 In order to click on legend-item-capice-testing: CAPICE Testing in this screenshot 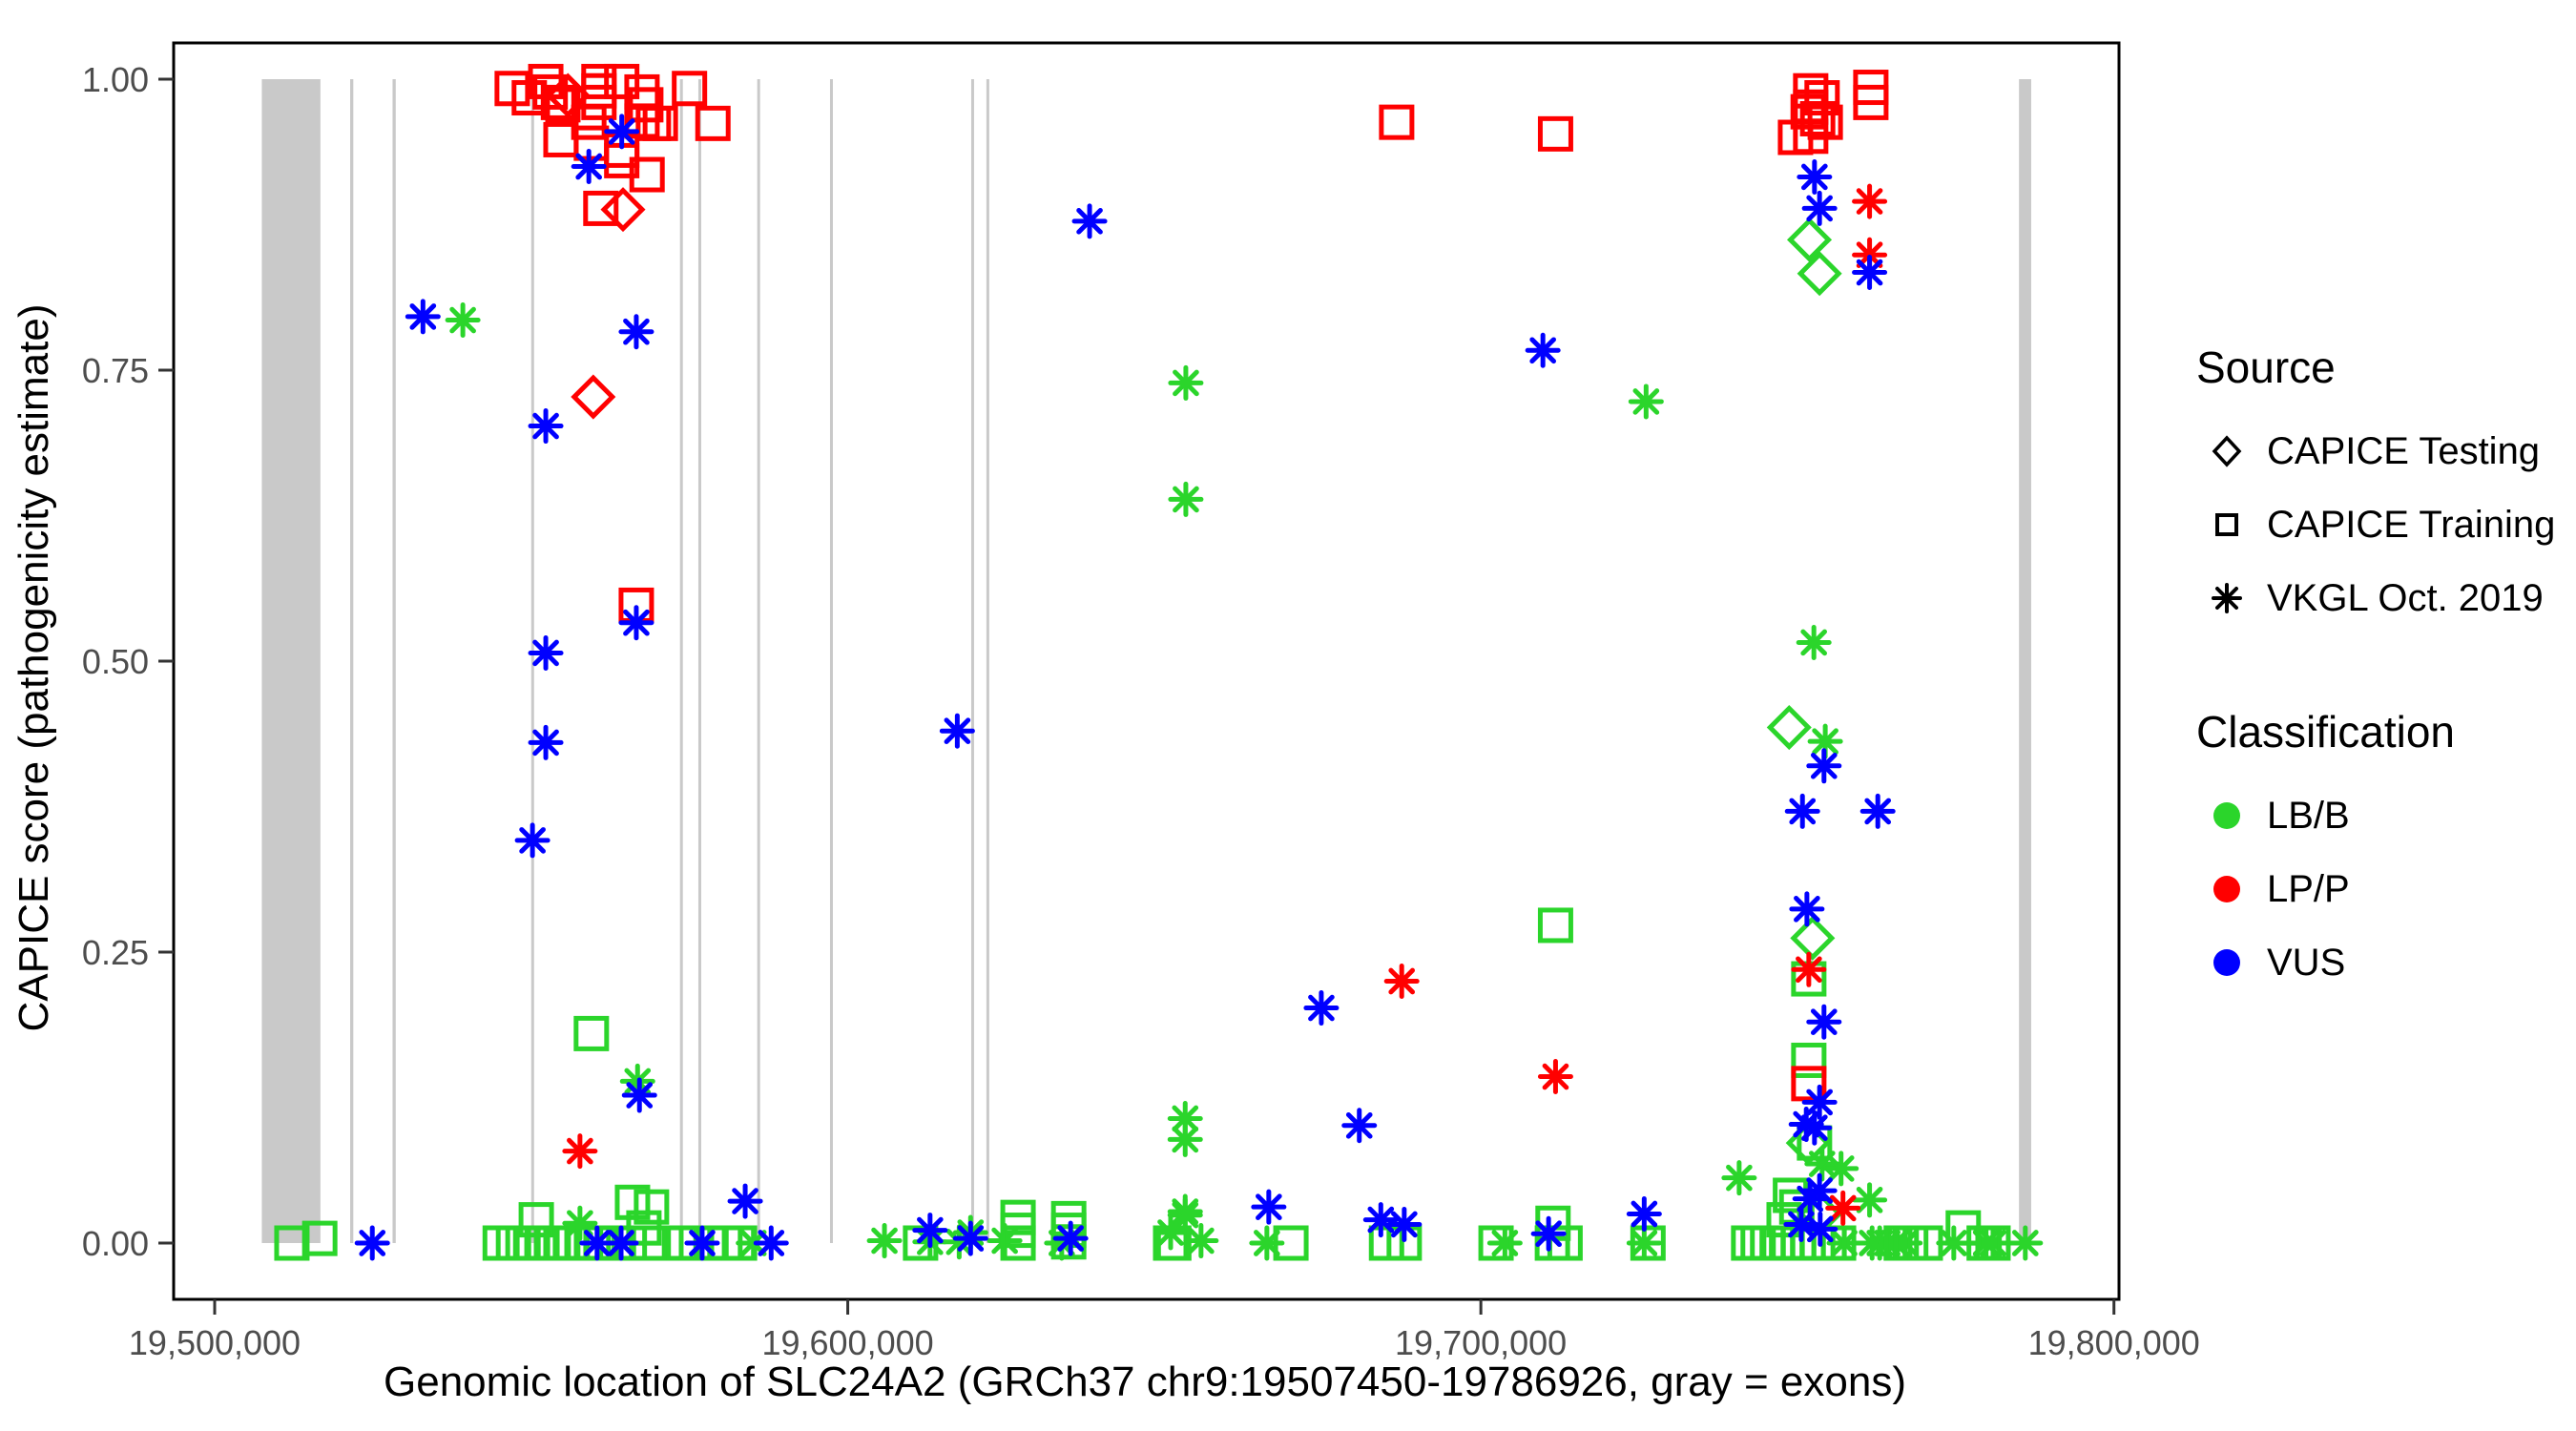, I will do `click(2382, 451)`.